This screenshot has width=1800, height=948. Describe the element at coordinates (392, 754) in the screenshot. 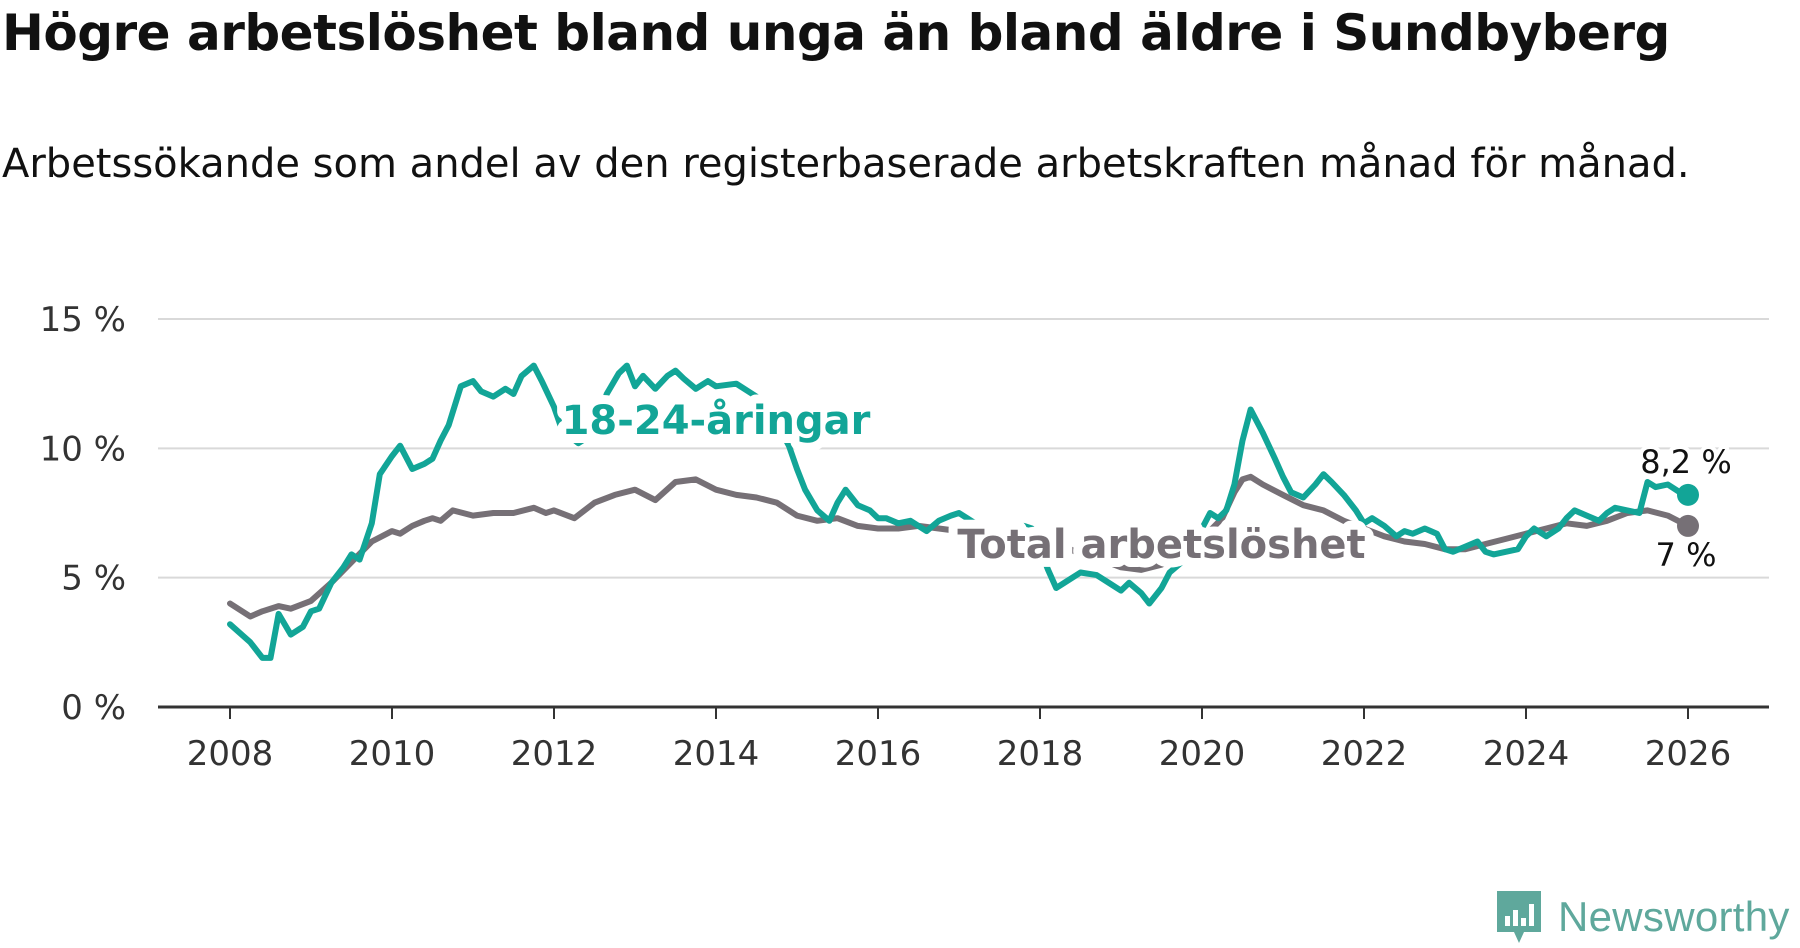

I see `x-tick-label: 2010` at that location.